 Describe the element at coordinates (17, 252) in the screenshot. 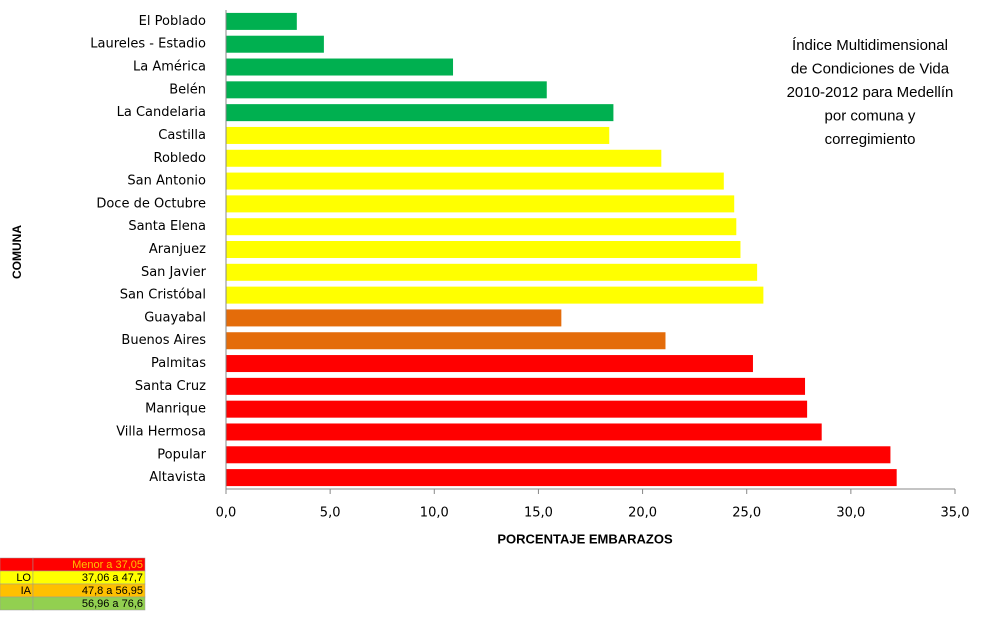

I see `y-axis-title: COMUNA` at that location.